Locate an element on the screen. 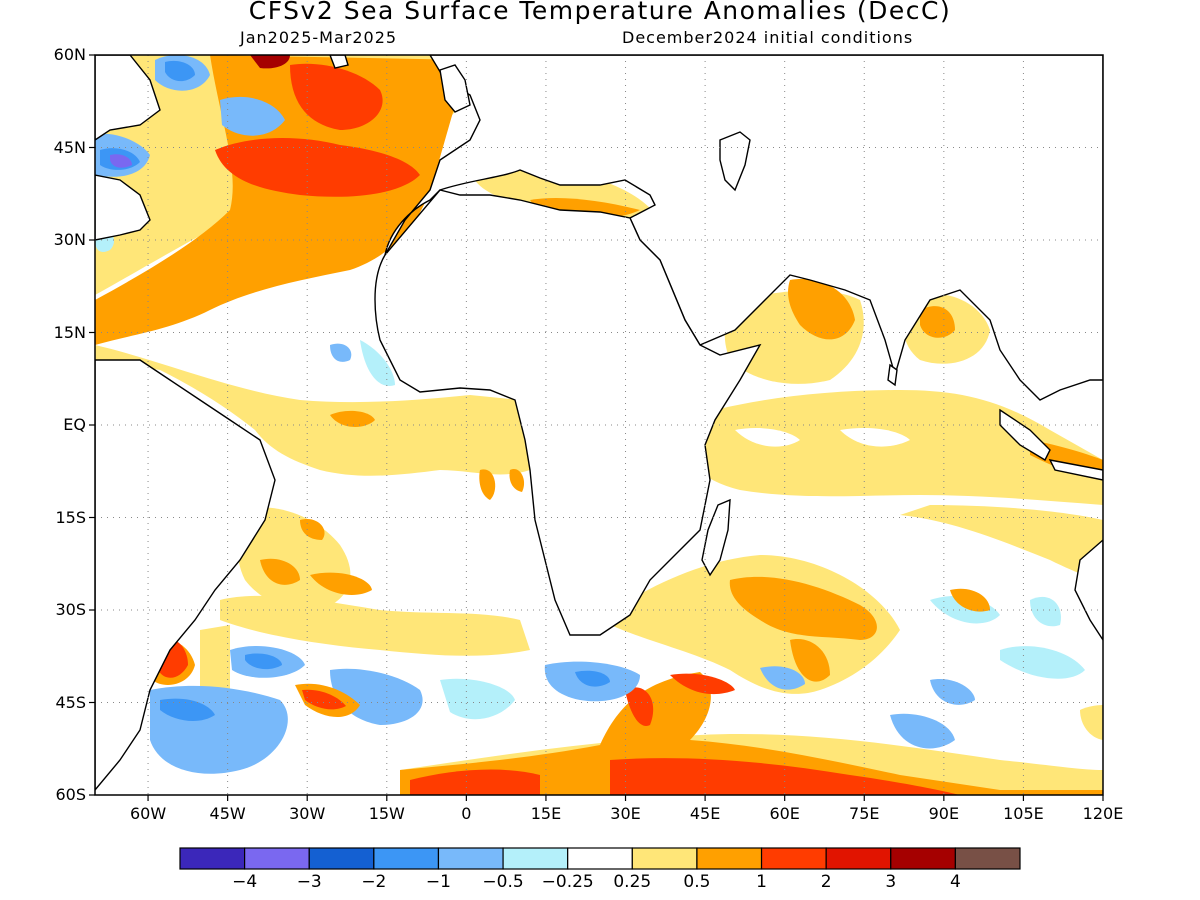 The height and width of the screenshot is (900, 1200). lat-label: 45N is located at coordinates (69, 147).